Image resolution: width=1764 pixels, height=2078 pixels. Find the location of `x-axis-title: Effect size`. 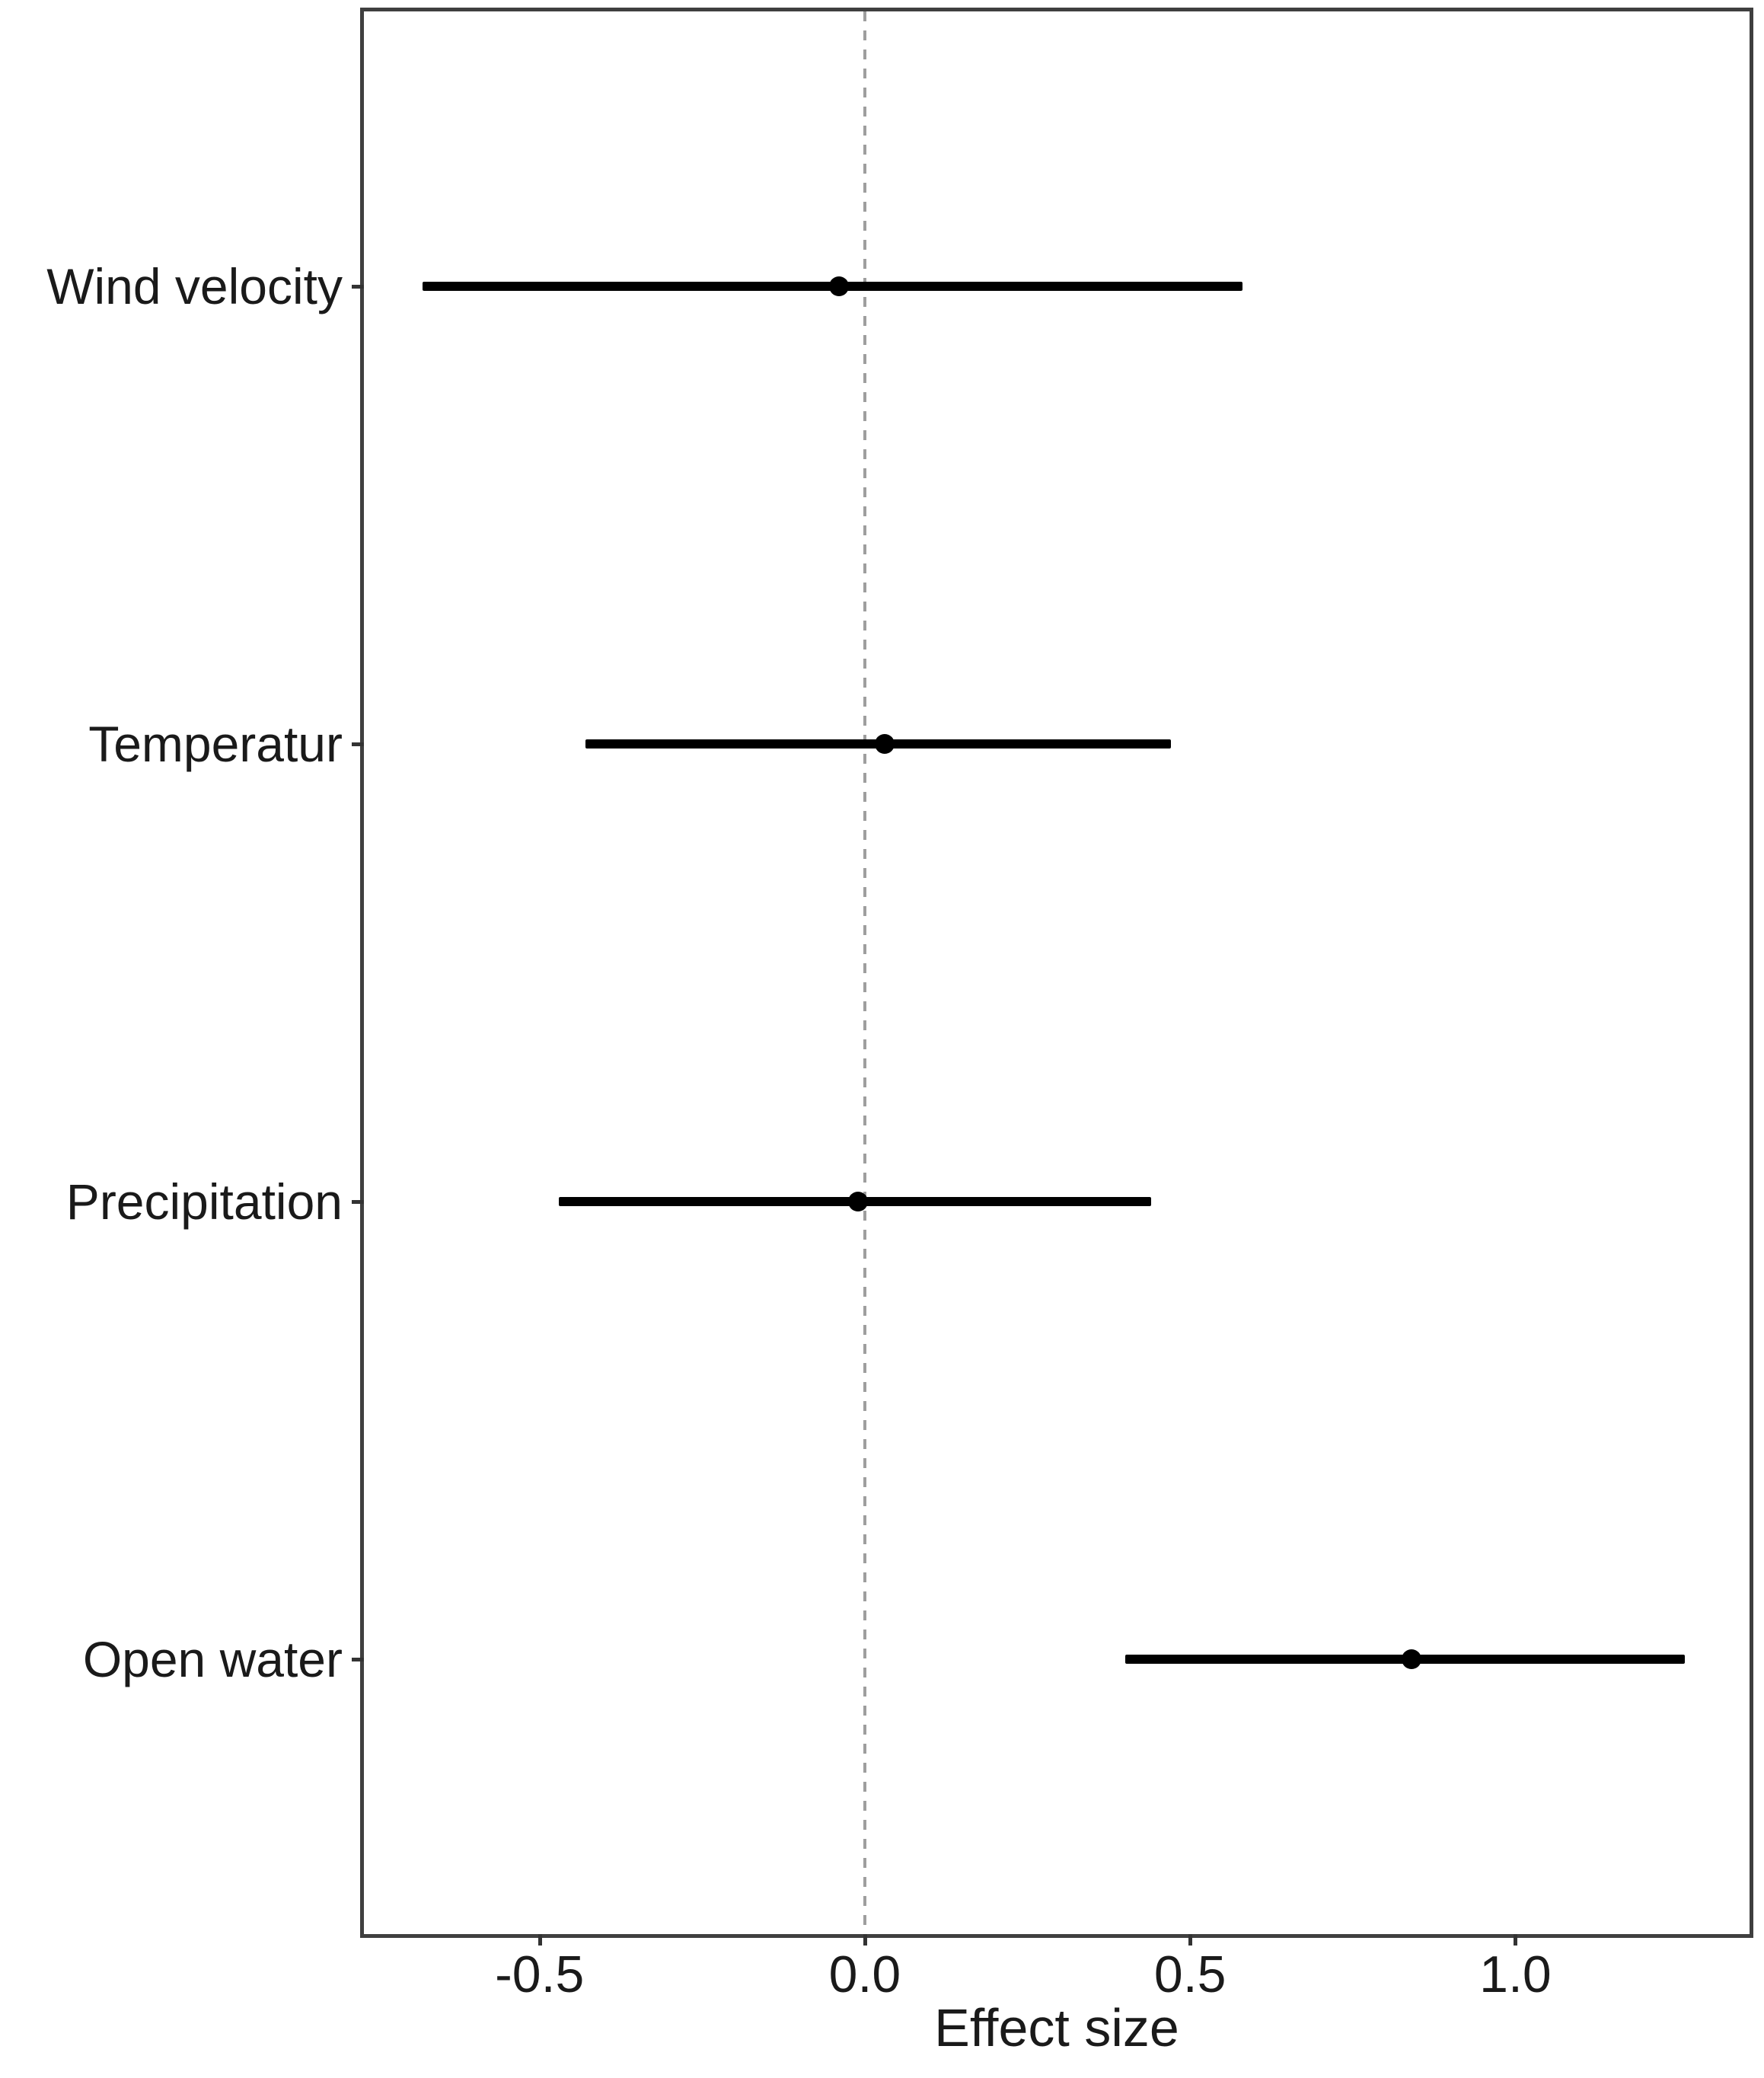

x-axis-title: Effect size is located at coordinates (1056, 2028).